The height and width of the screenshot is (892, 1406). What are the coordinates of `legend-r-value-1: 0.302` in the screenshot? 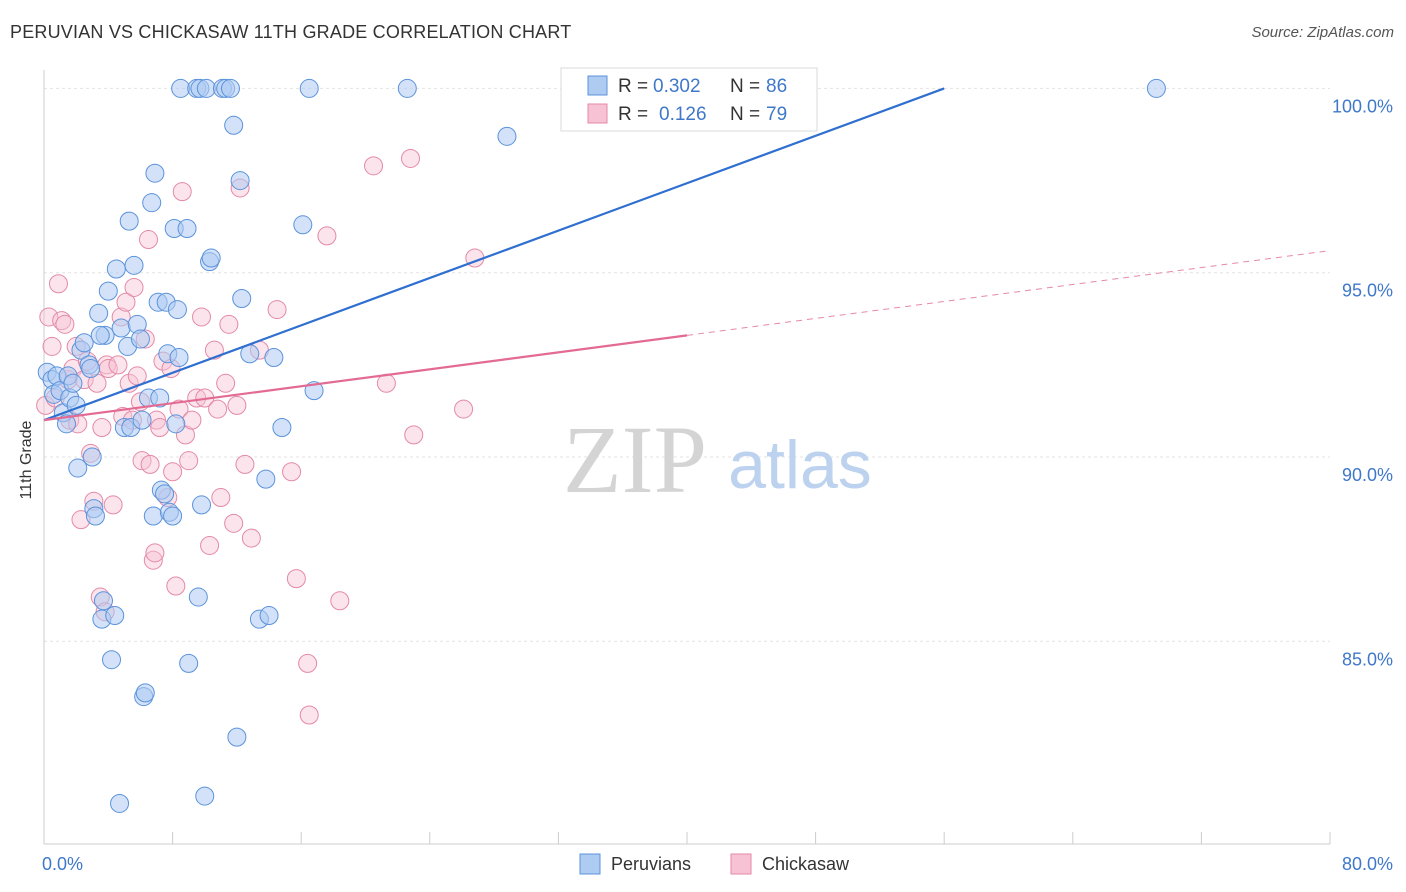 It's located at (677, 86).